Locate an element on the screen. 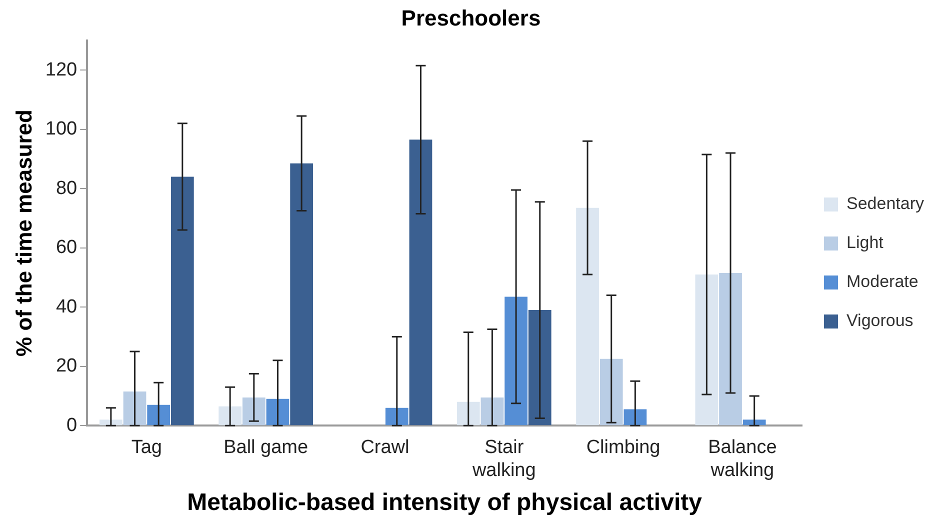 The height and width of the screenshot is (526, 942). x-axis-title: Metabolic-based intensity of physical activity is located at coordinates (445, 502).